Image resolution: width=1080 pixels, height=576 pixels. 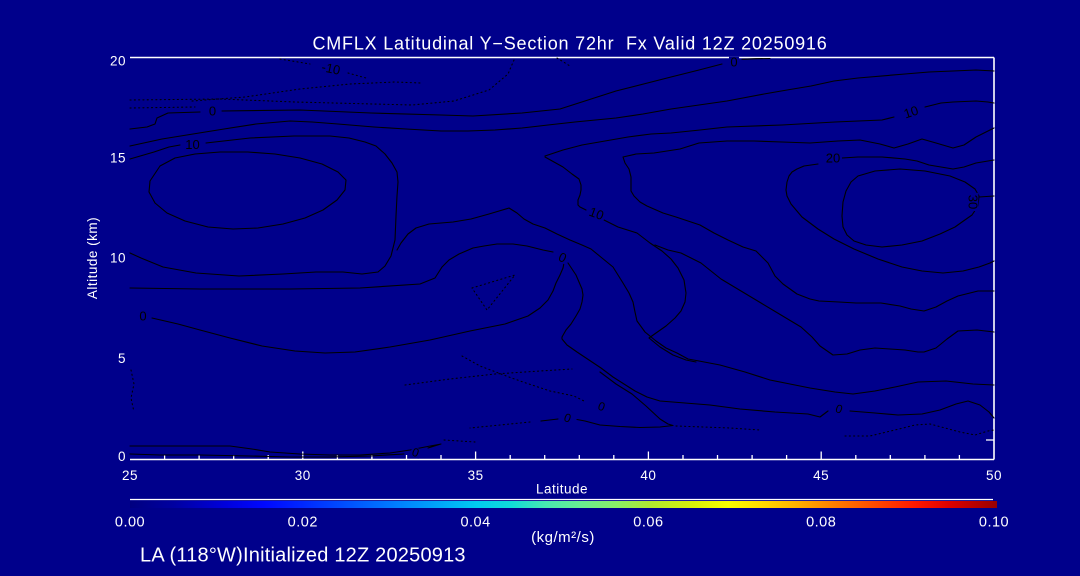 I want to click on svg-text: 50, so click(x=994, y=475).